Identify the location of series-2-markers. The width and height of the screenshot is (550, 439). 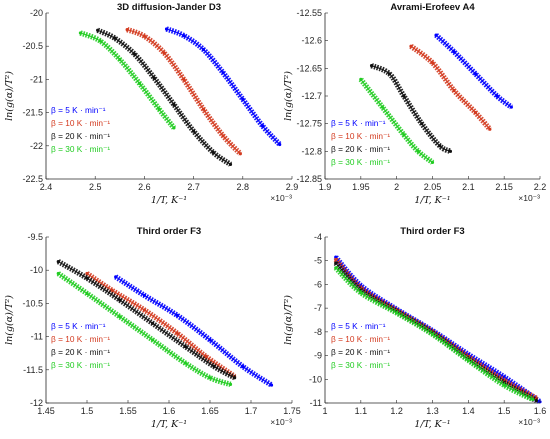
(450, 87).